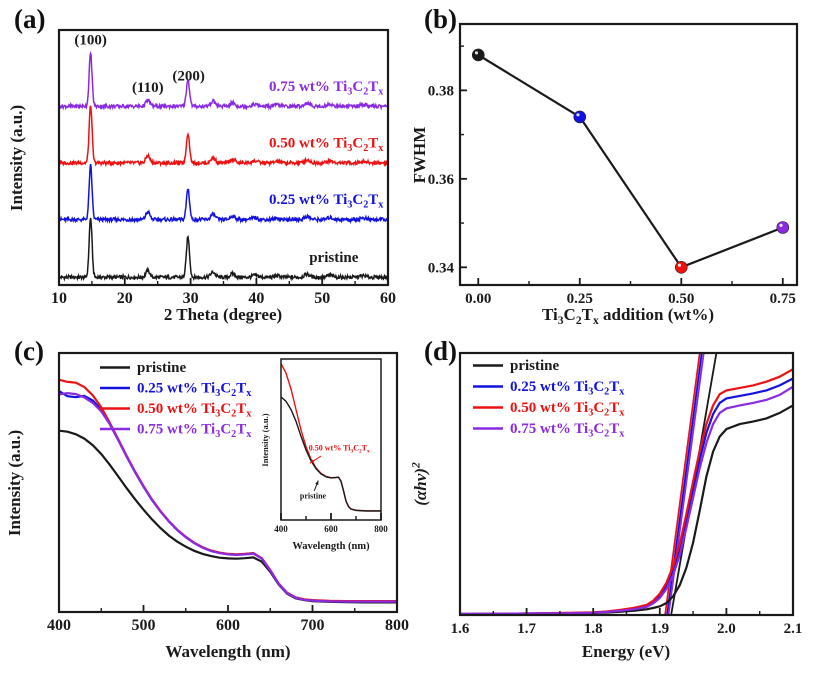 The width and height of the screenshot is (820, 673). I want to click on x-axis: 0.00 0.25 0.50 0.75, so click(630, 292).